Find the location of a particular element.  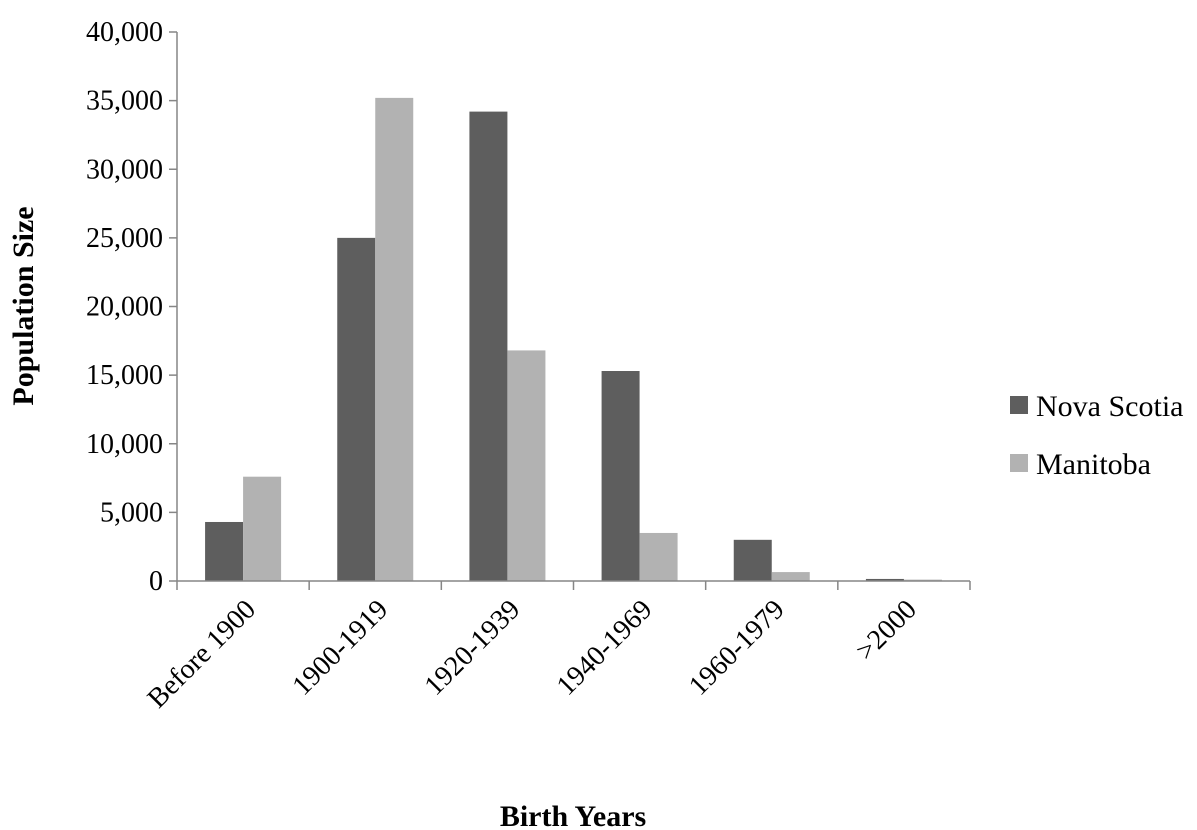

y-tick-label: 40,000 is located at coordinates (124, 32).